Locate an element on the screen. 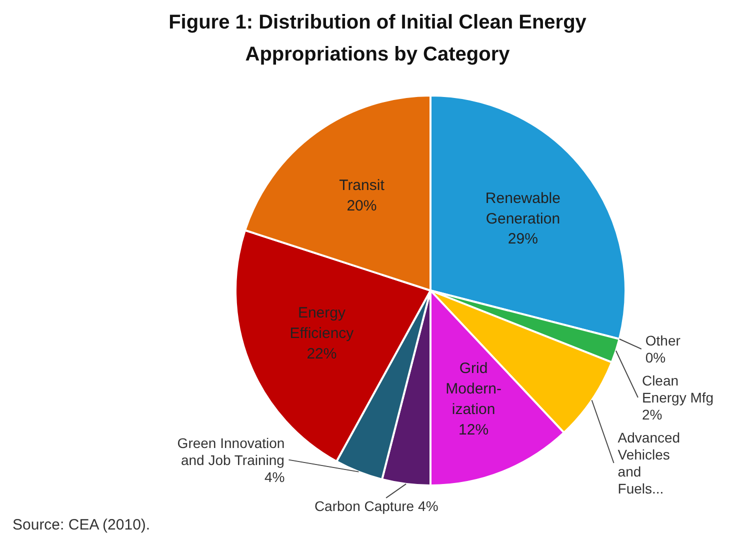 The image size is (754, 545). slice-label: Carbon Capture is located at coordinates (364, 506).